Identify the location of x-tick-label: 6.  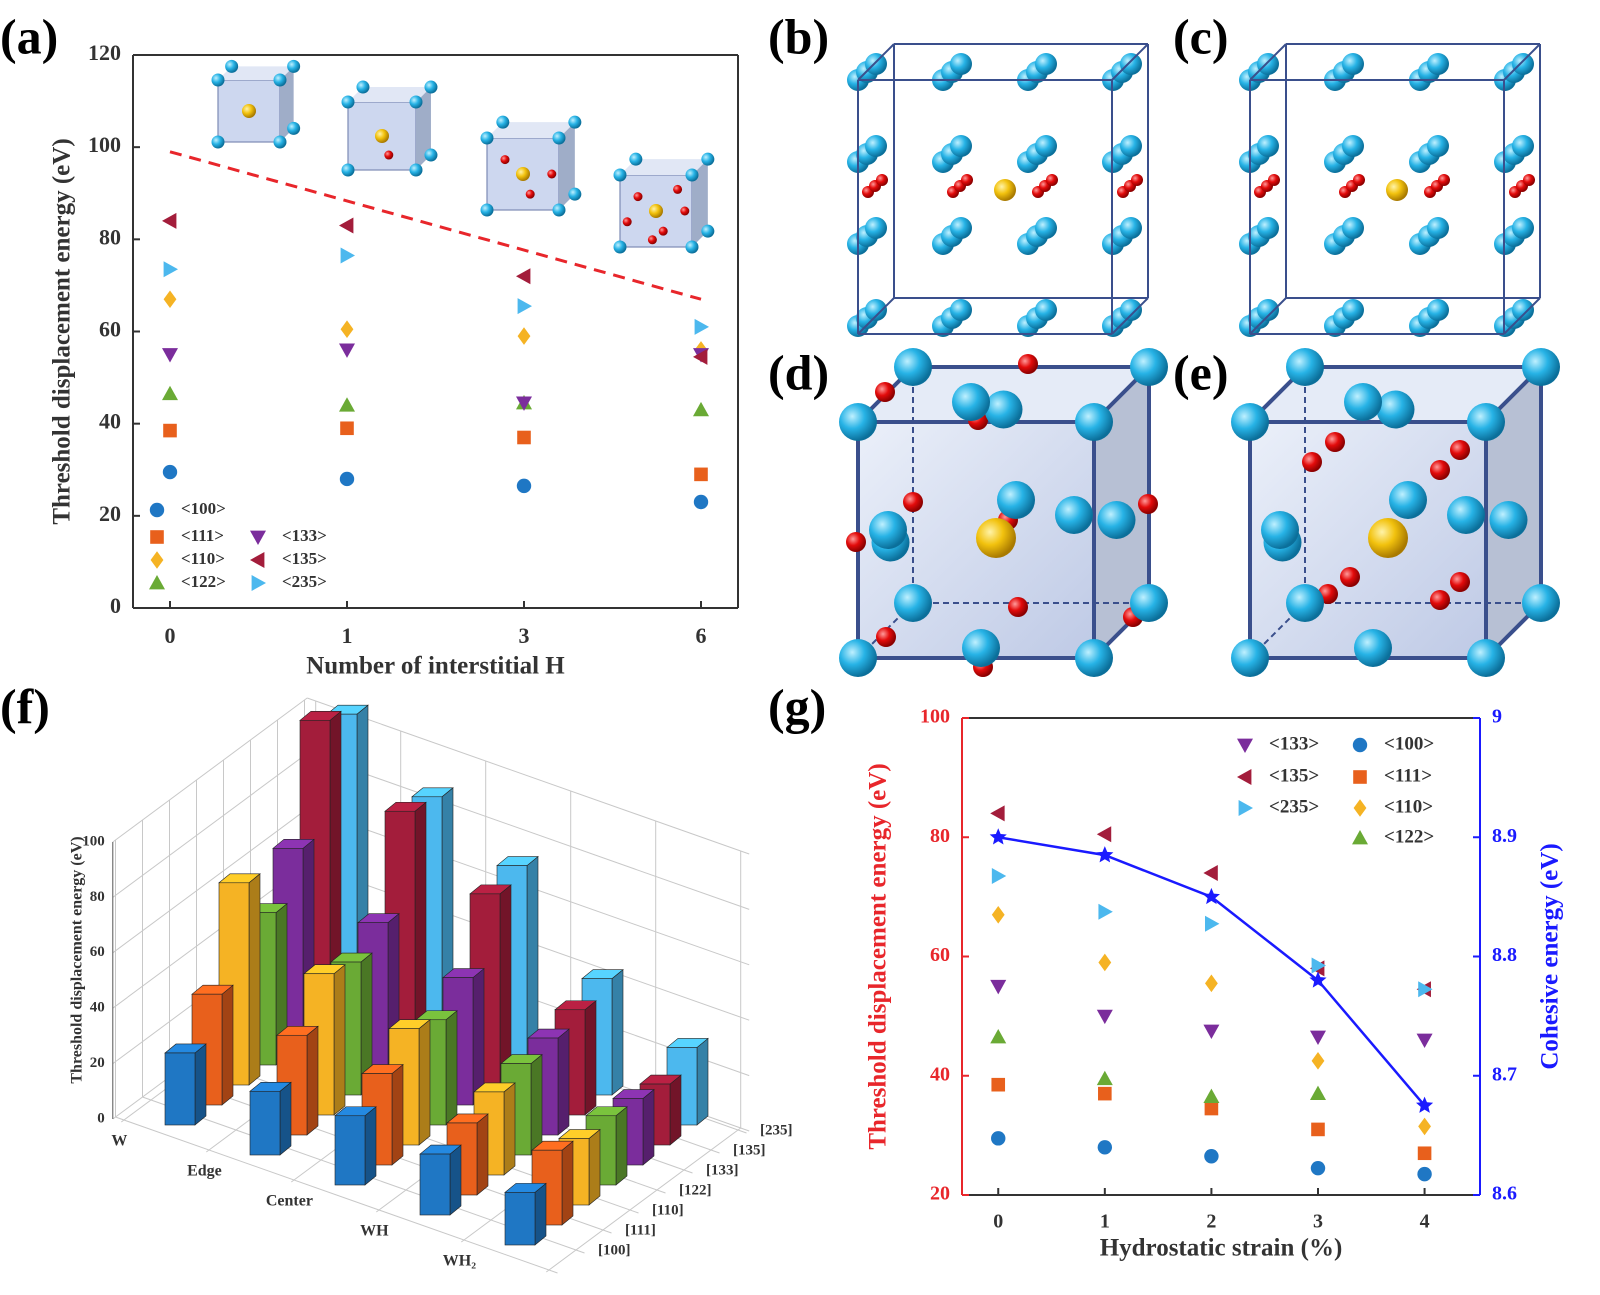
(701, 635).